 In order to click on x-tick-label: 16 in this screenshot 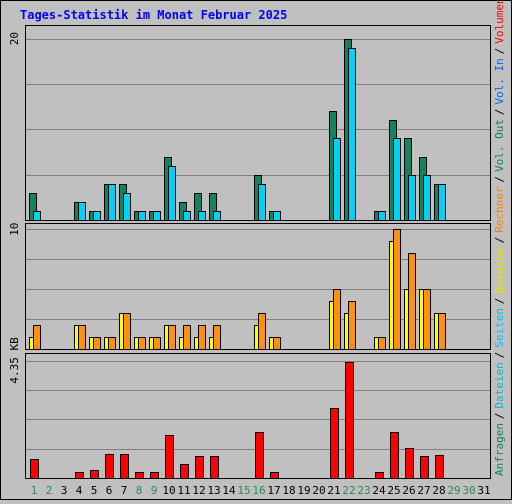, I will do `click(258, 490)`.